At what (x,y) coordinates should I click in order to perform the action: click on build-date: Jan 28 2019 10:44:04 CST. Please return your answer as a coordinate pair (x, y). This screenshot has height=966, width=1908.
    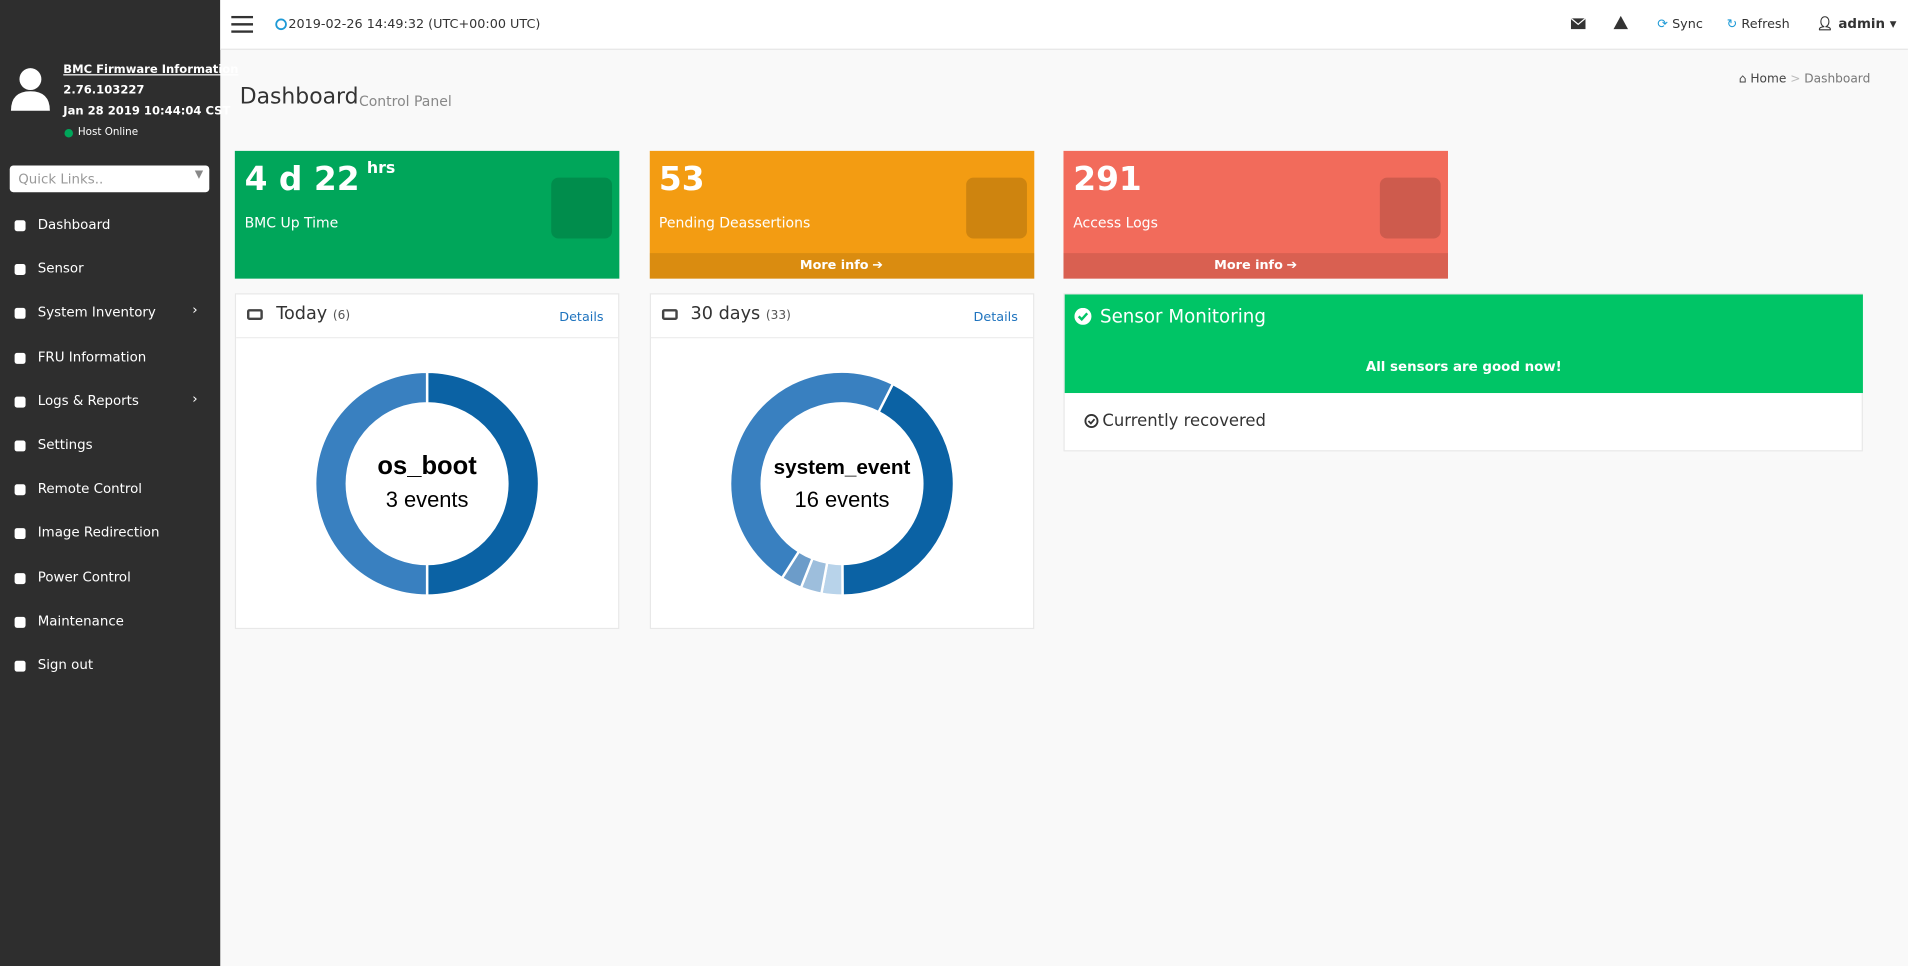
    Looking at the image, I should click on (146, 111).